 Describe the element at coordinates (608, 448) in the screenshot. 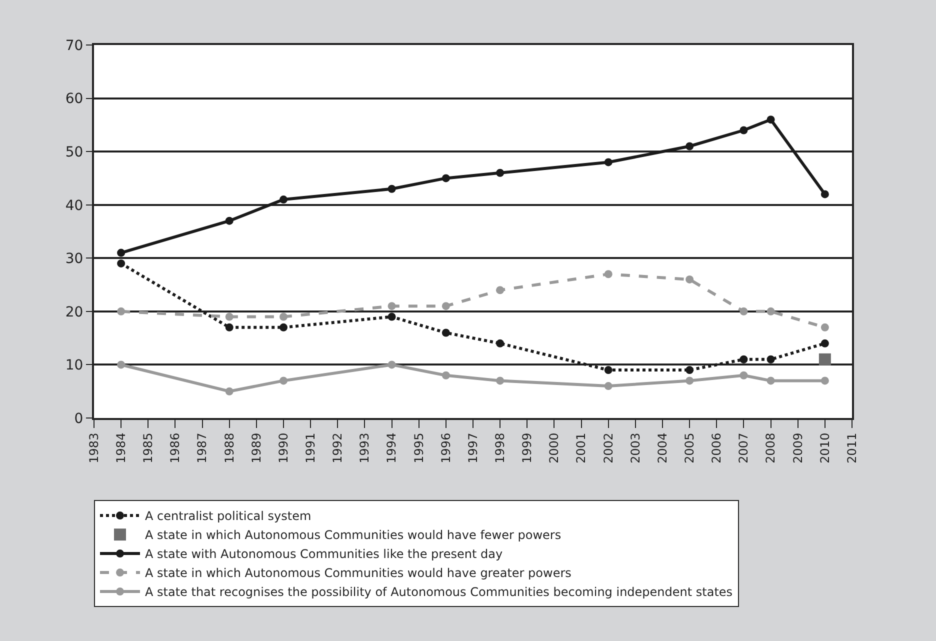

I see `x-tick-label: 2002` at that location.